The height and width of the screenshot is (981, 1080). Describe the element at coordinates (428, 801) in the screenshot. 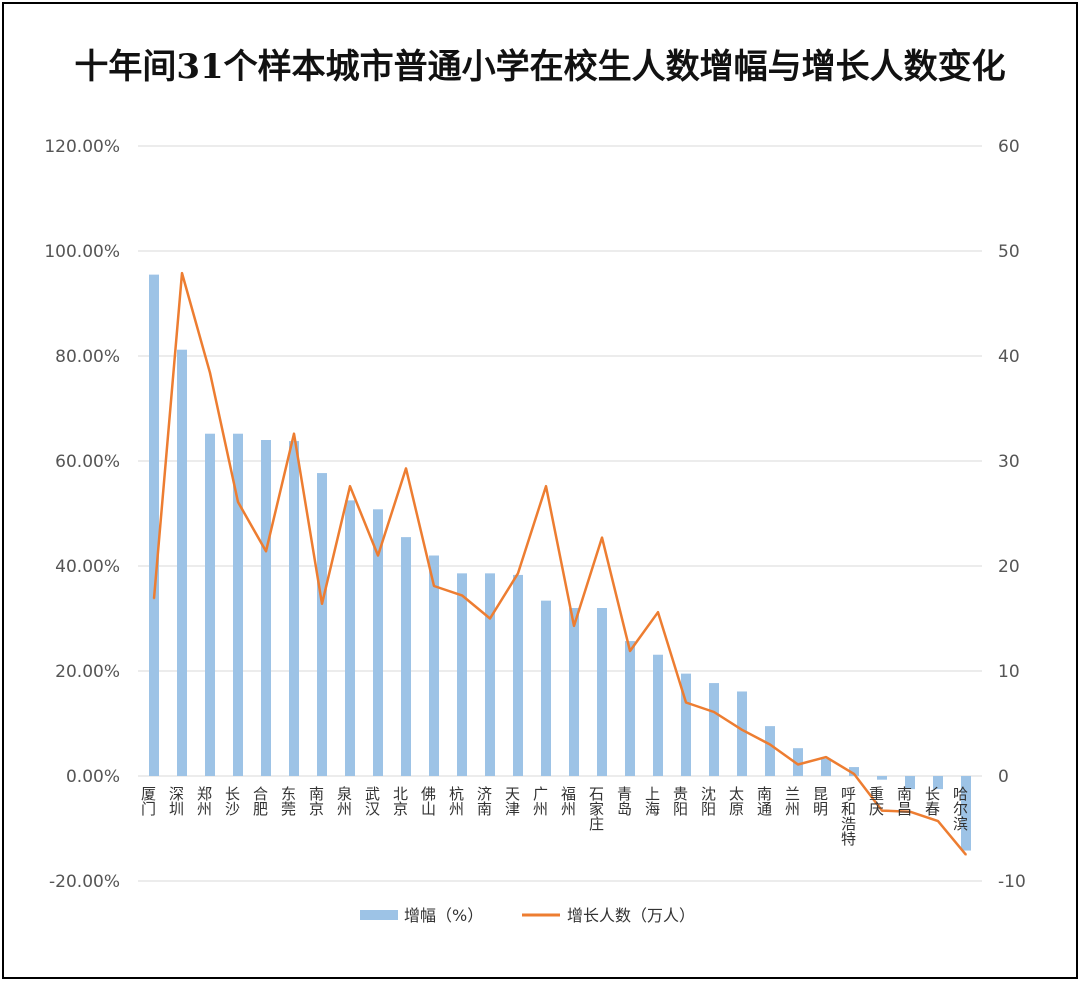

I see `category-label: 佛山` at that location.